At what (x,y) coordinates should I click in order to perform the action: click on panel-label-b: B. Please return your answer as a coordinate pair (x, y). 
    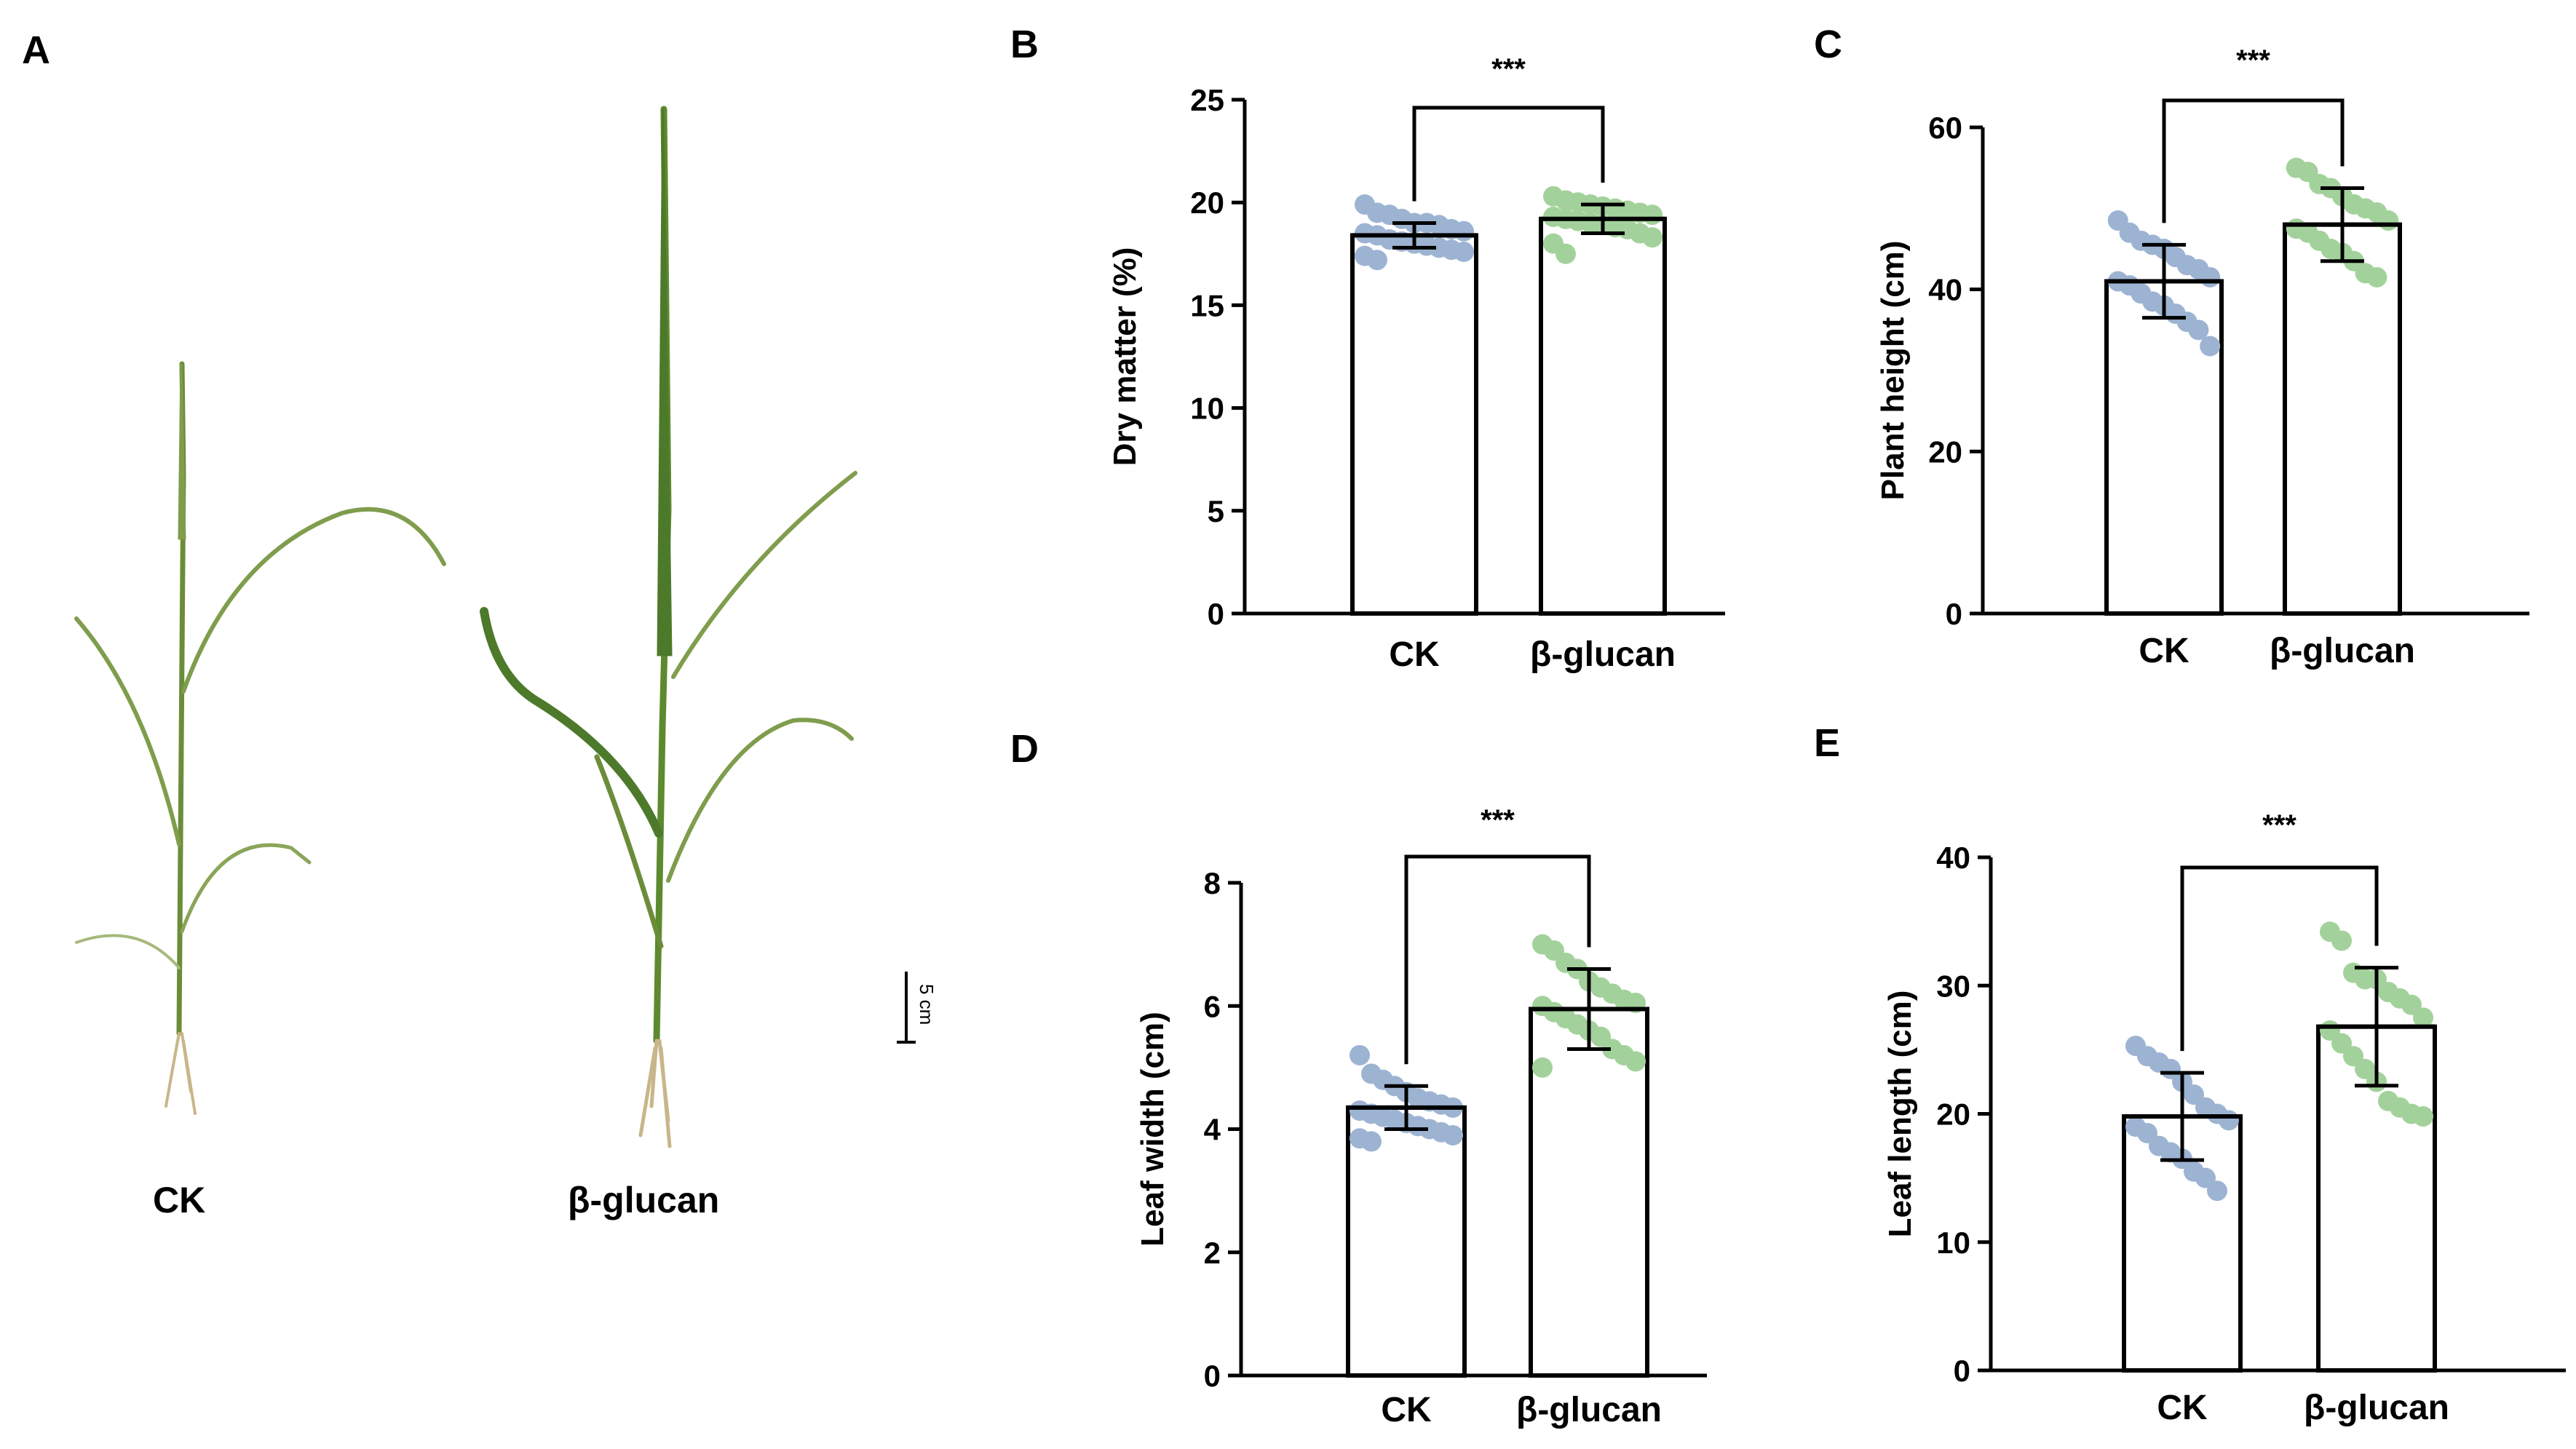
    Looking at the image, I should click on (1024, 44).